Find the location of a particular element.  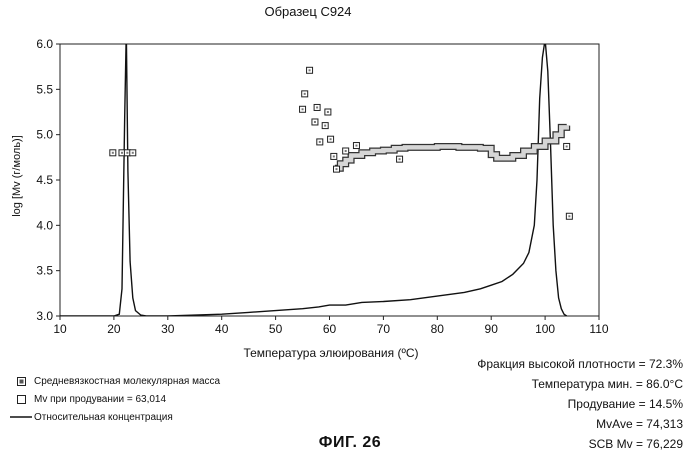

x-tick-label: 40 is located at coordinates (222, 329).